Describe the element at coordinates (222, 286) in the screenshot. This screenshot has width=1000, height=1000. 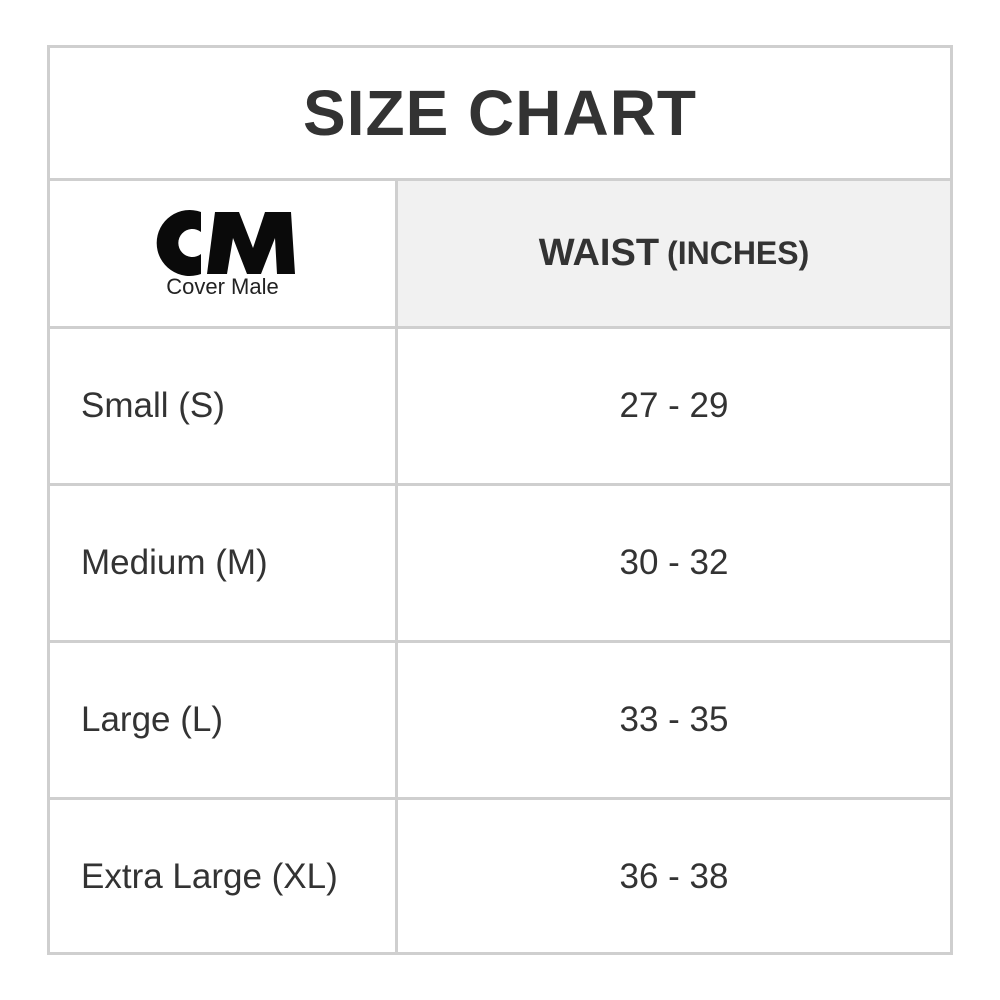
I see `brand-name: Cover Male` at that location.